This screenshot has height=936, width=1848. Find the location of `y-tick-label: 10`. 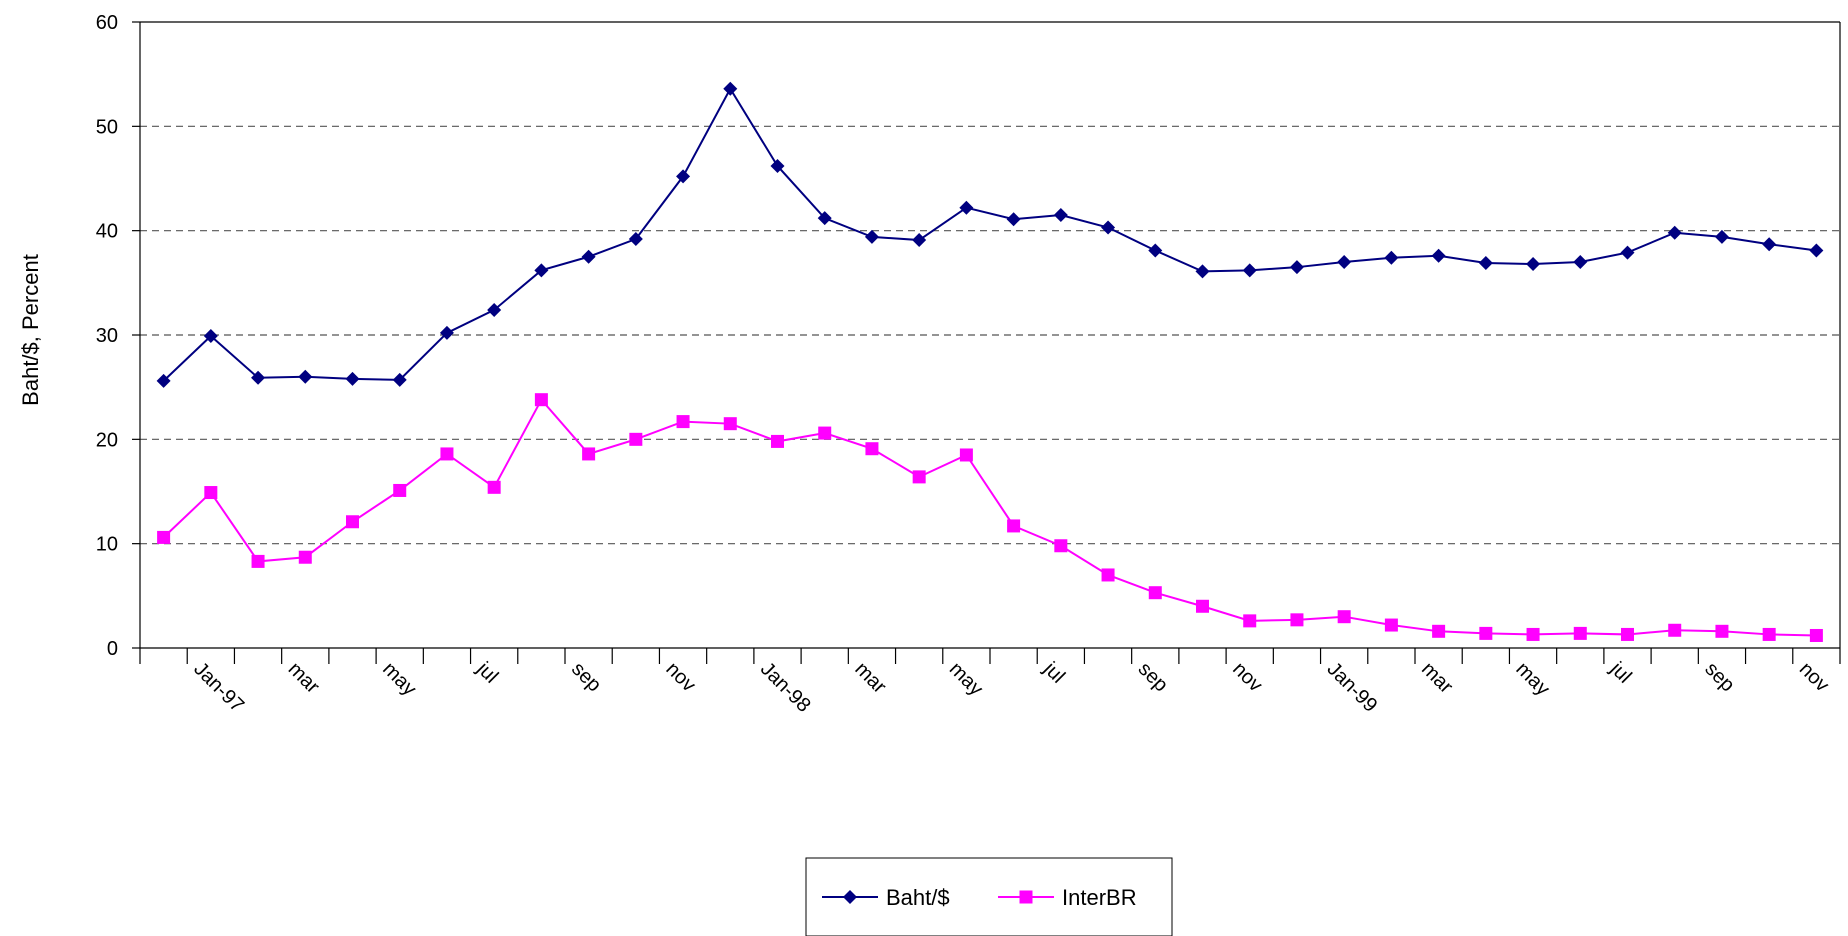

y-tick-label: 10 is located at coordinates (107, 545).